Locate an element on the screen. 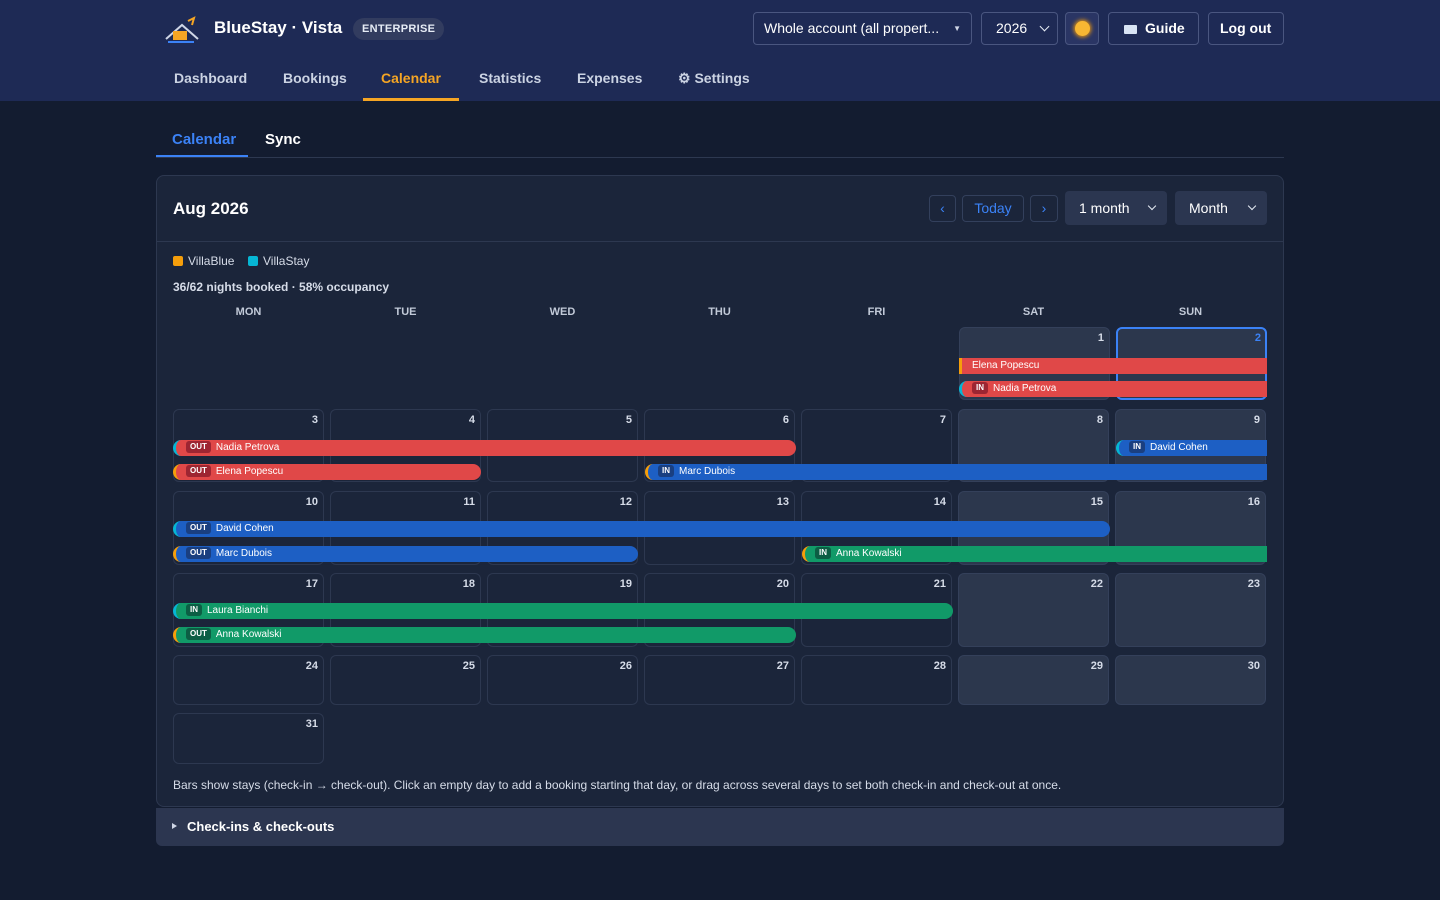 This screenshot has width=1440, height=900. guest-name: David Cohen is located at coordinates (1179, 447).